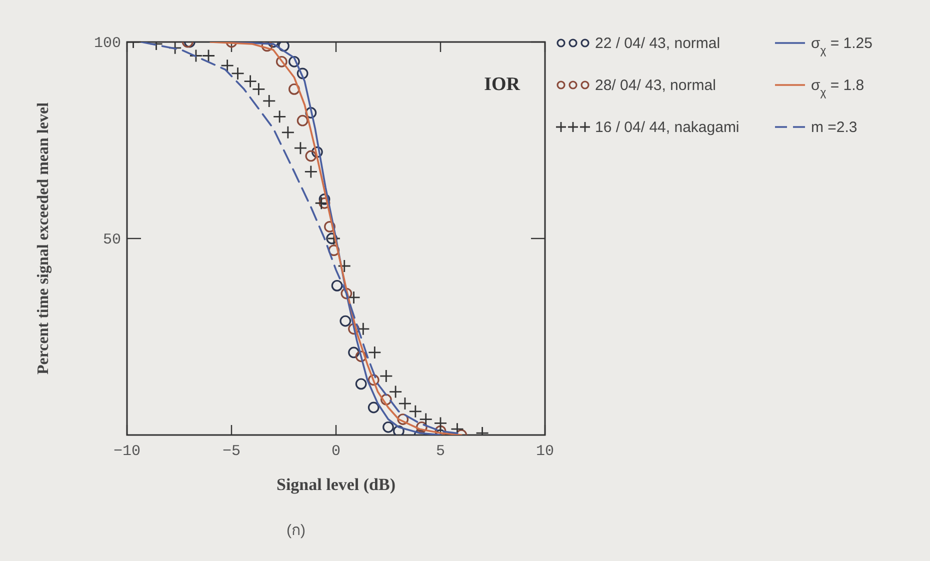  I want to click on x-axis-title: Signal level (dB), so click(336, 484).